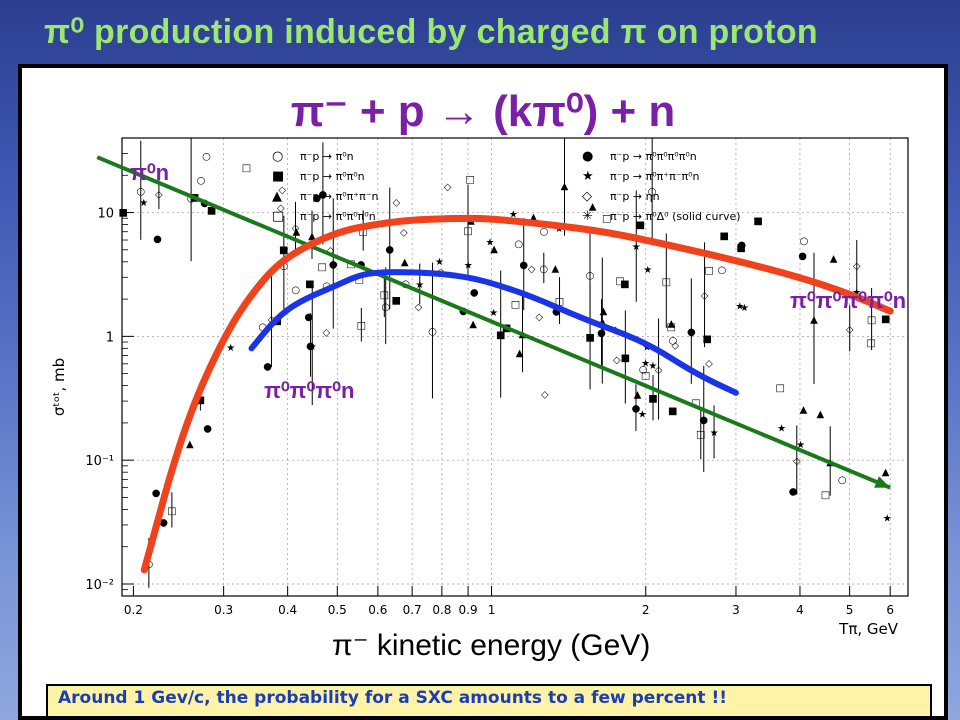 Image resolution: width=960 pixels, height=720 pixels. What do you see at coordinates (99, 585) in the screenshot?
I see `y-tick-label: 10⁻²` at bounding box center [99, 585].